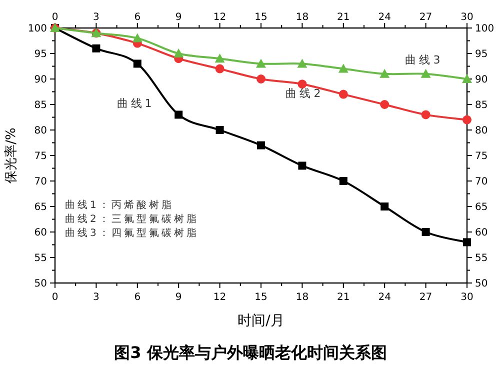 This screenshot has height=370, width=501. What do you see at coordinates (302, 17) in the screenshot?
I see `x-tick-label: 18` at bounding box center [302, 17].